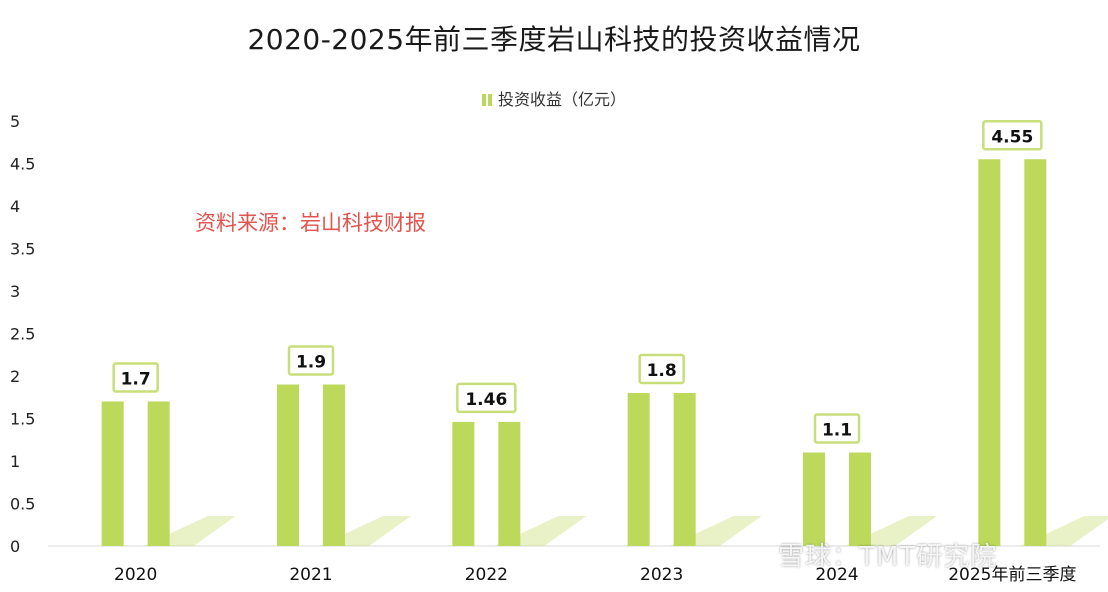 This screenshot has width=1108, height=592. Describe the element at coordinates (15, 206) in the screenshot. I see `y-tick-label: 4` at that location.